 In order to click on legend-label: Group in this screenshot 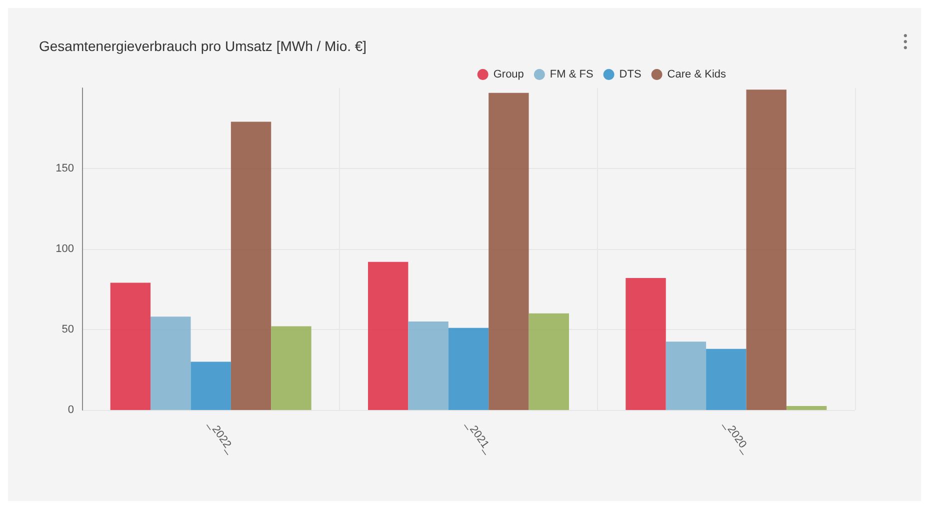, I will do `click(508, 74)`.